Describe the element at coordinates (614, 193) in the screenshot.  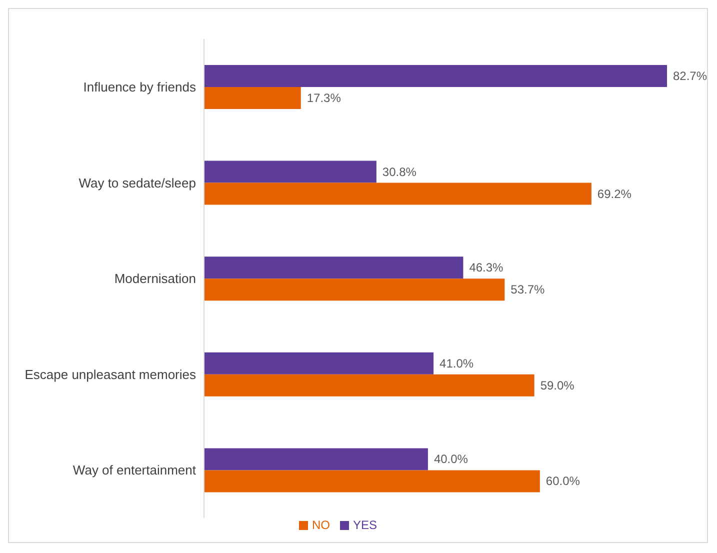
I see `data-label: 69.2%` at that location.